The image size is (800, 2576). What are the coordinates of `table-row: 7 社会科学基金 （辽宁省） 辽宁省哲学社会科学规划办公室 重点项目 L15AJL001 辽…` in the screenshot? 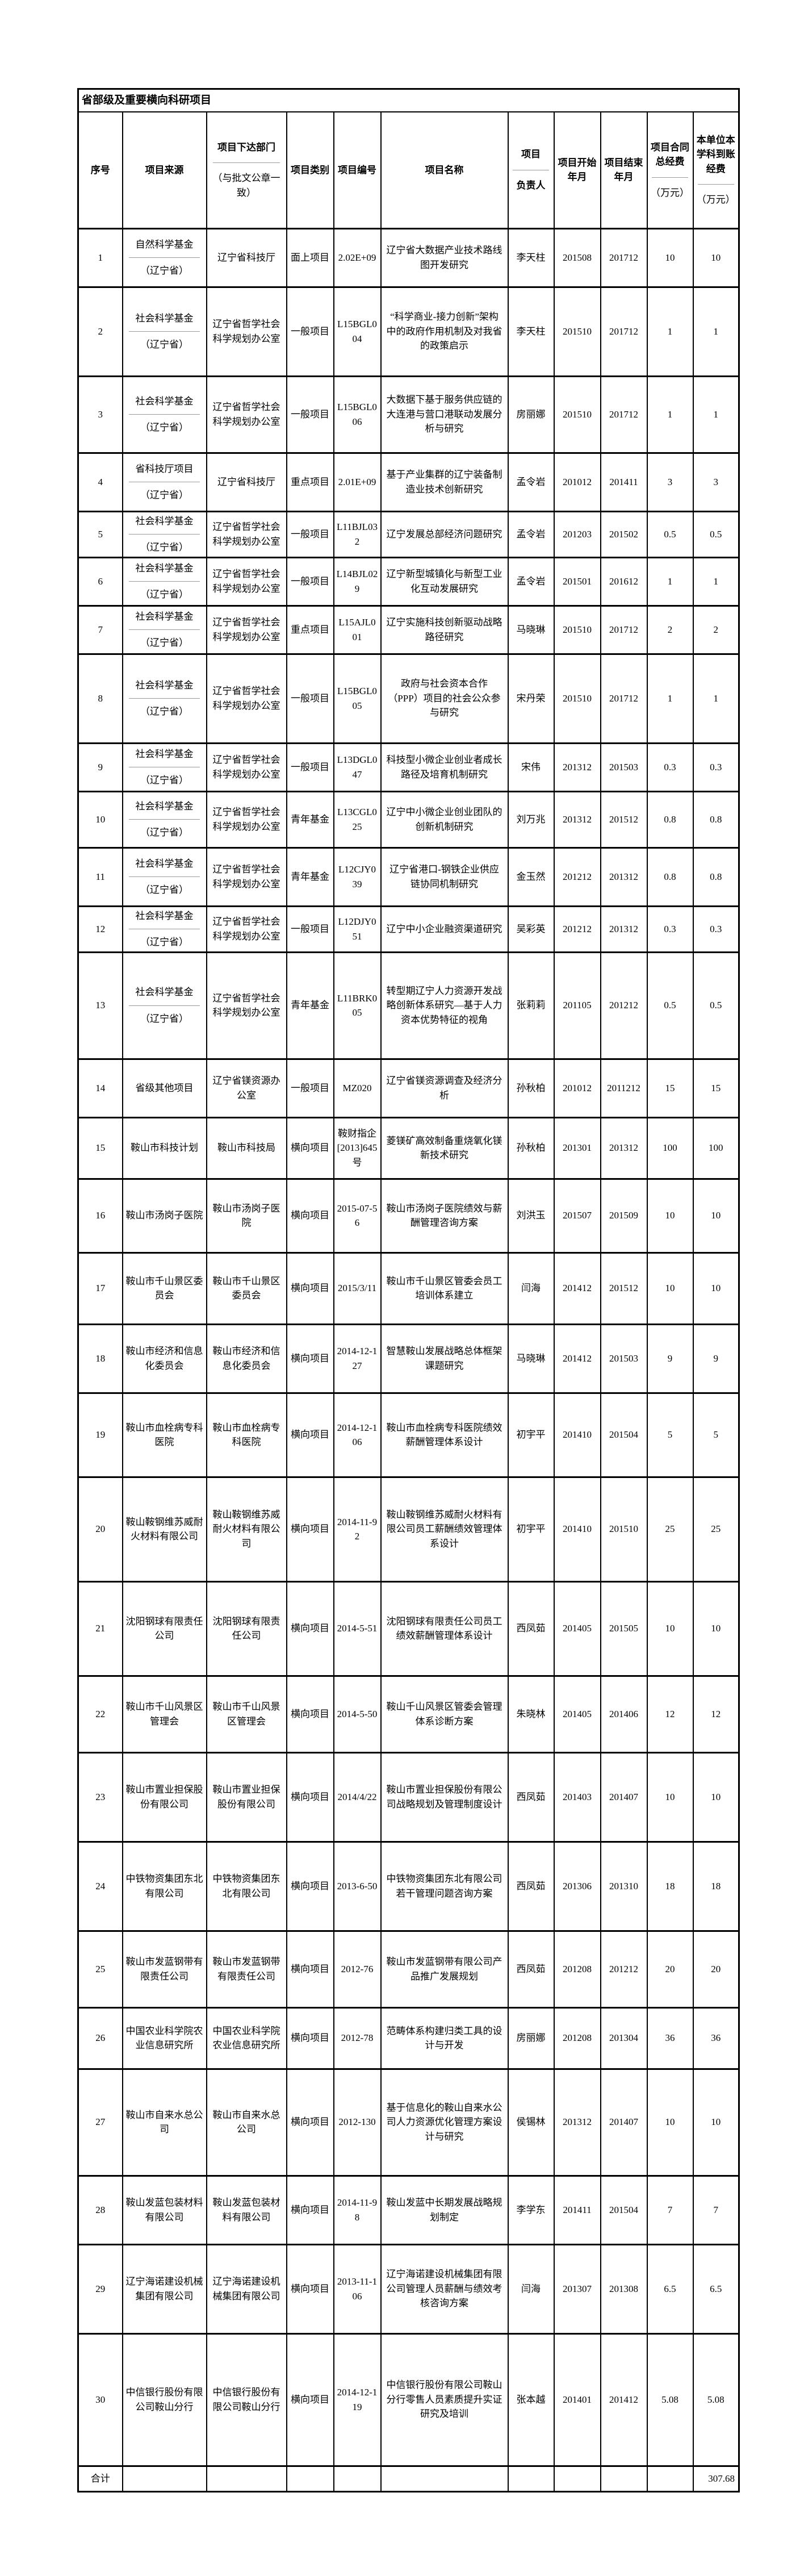 It's located at (408, 629).